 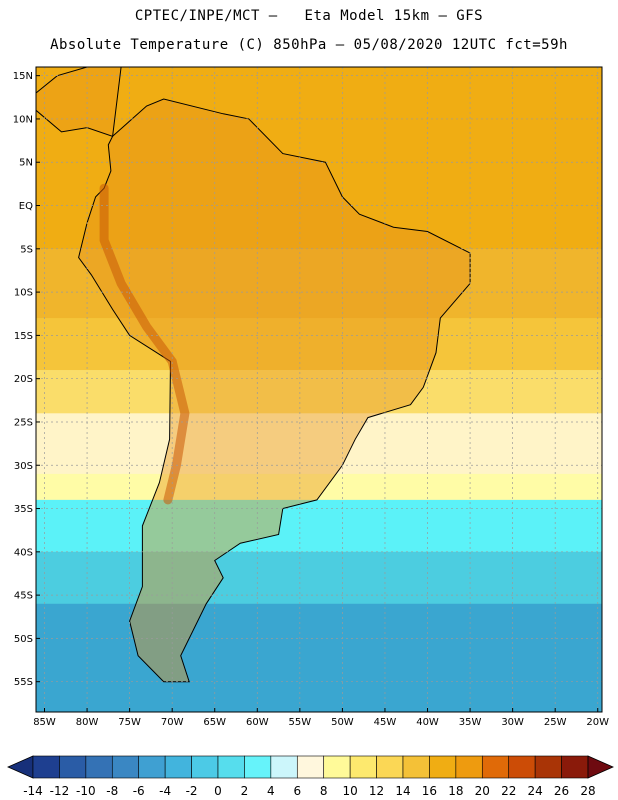 What do you see at coordinates (482, 791) in the screenshot?
I see `colorbar-label-17: 20` at bounding box center [482, 791].